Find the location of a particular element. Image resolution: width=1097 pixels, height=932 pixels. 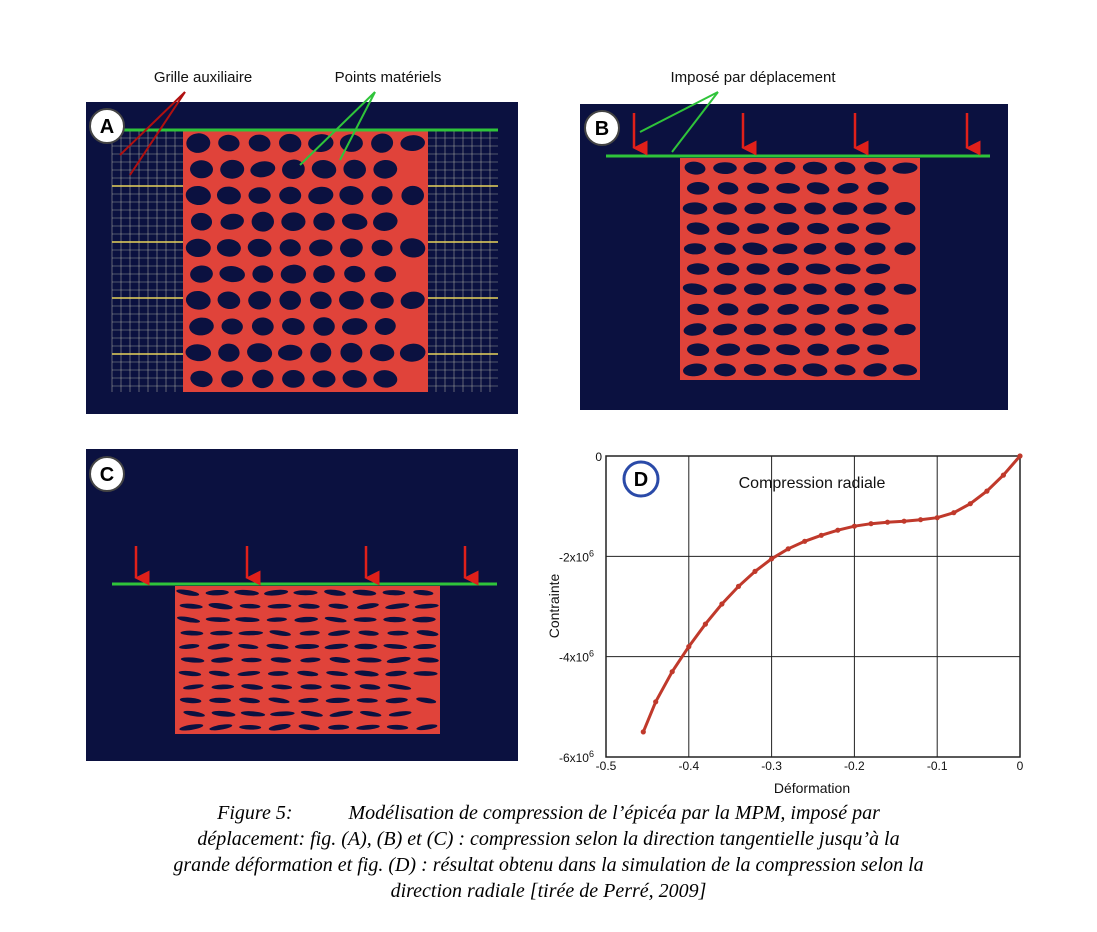

panel-c-label-badge is located at coordinates (107, 474).